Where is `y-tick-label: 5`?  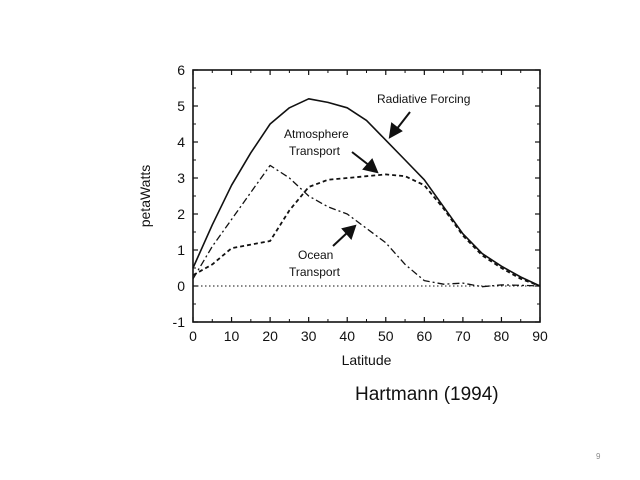 y-tick-label: 5 is located at coordinates (181, 106).